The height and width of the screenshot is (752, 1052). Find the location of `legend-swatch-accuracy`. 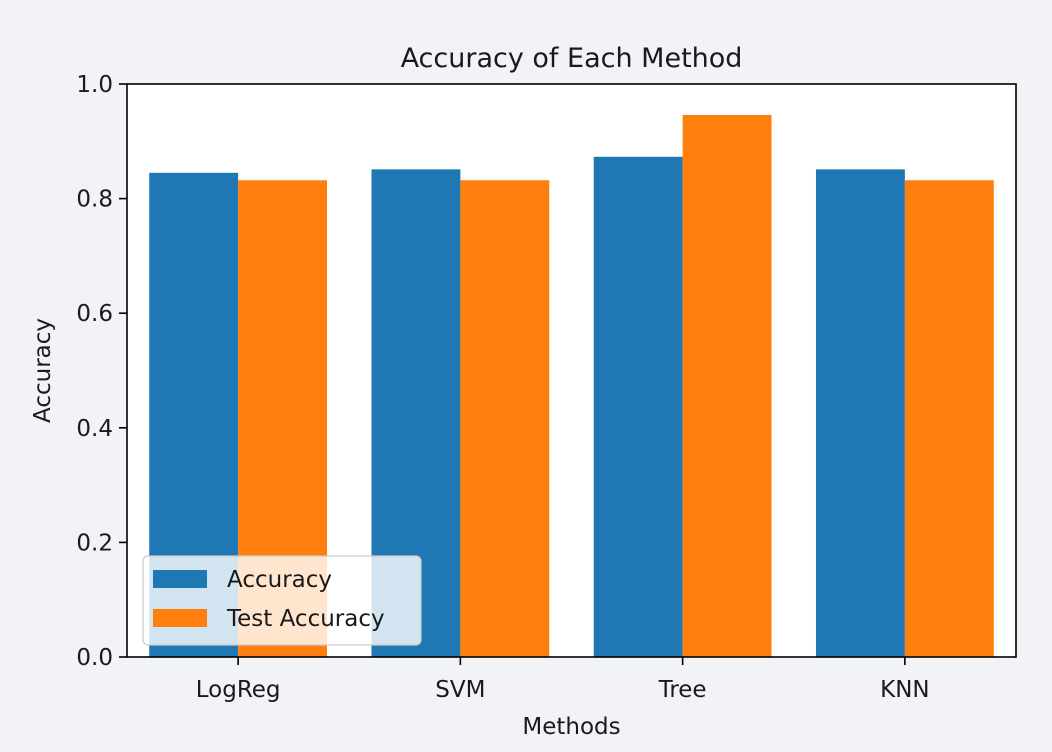

legend-swatch-accuracy is located at coordinates (180, 579).